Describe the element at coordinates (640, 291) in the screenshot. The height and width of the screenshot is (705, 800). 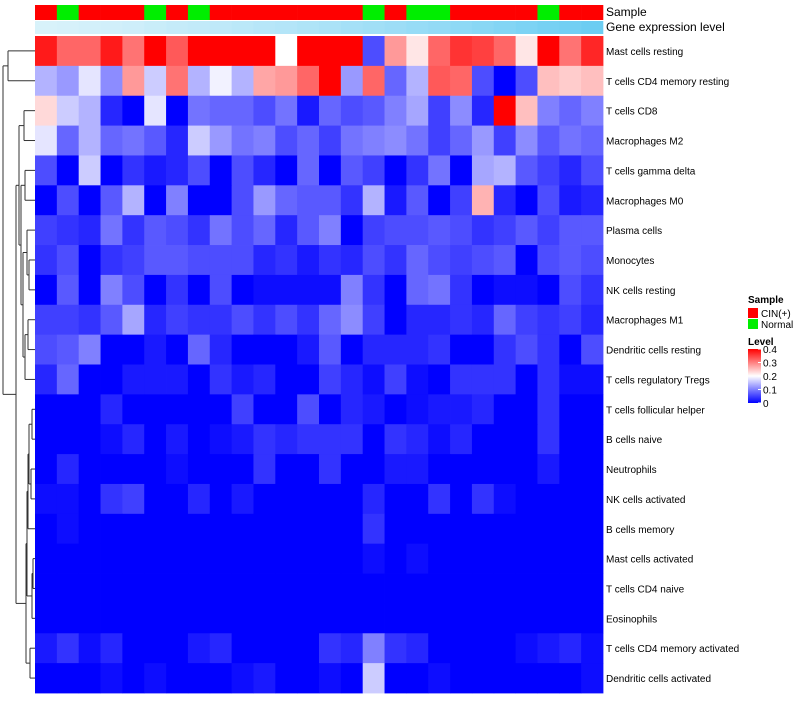
I see `row-label: NK cells resting` at that location.